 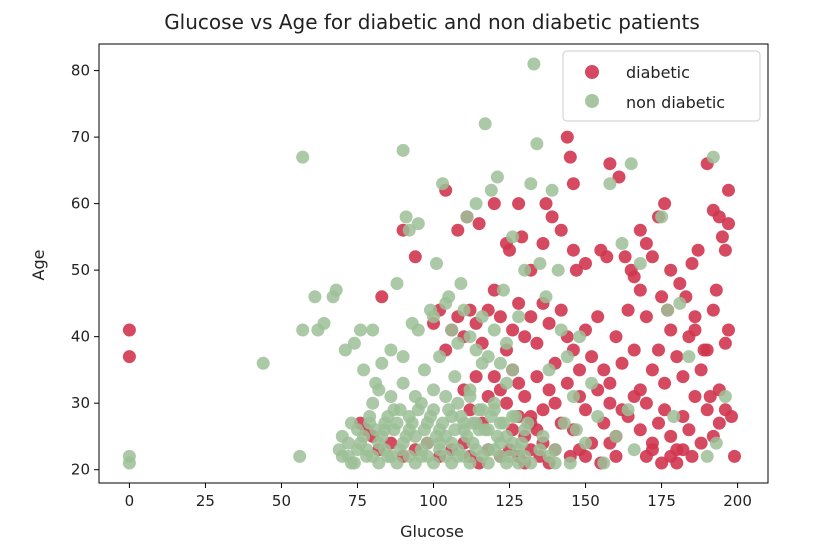 What do you see at coordinates (737, 501) in the screenshot?
I see `x-tick-label: 200` at bounding box center [737, 501].